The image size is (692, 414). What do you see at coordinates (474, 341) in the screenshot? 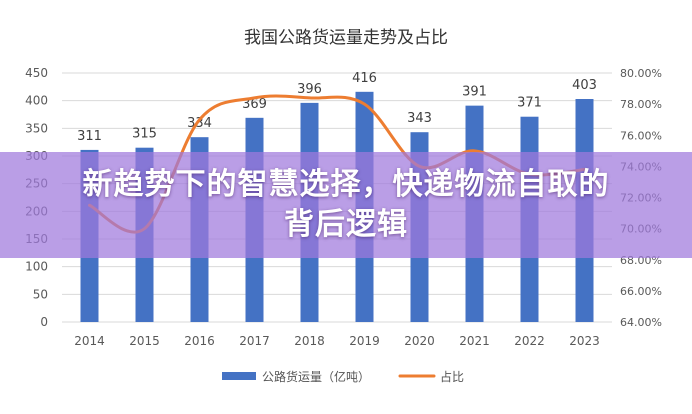
I see `x-tick-label: 2021` at bounding box center [474, 341].